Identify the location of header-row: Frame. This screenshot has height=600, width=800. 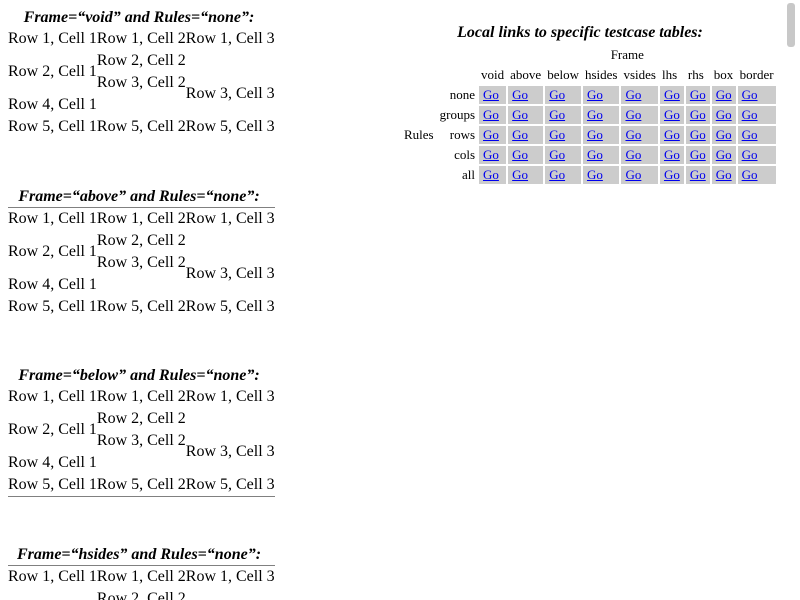
(589, 55).